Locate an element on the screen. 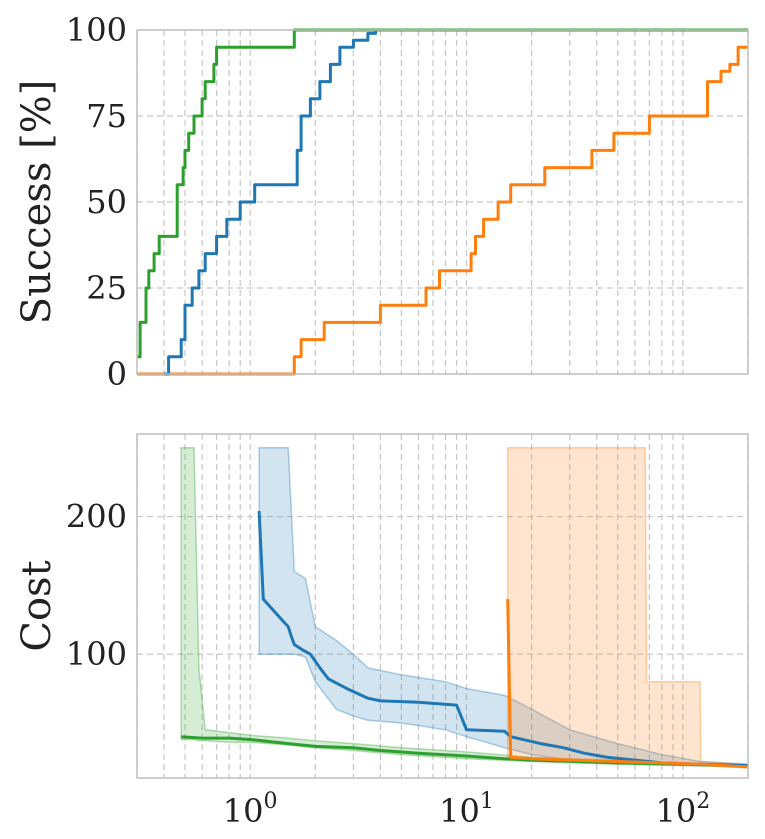 Image resolution: width=765 pixels, height=839 pixels. cost-y-tick-label: 100 is located at coordinates (96, 654).